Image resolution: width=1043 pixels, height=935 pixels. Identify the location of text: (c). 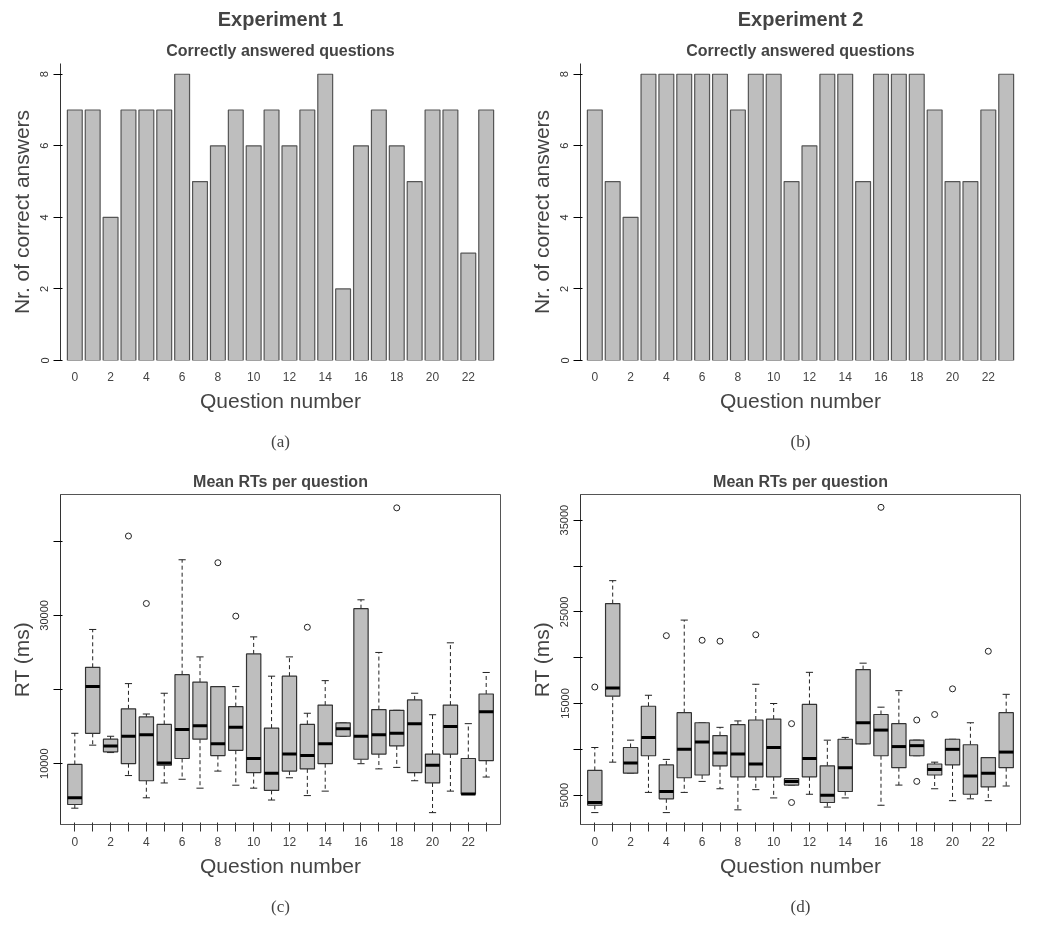
(280, 906).